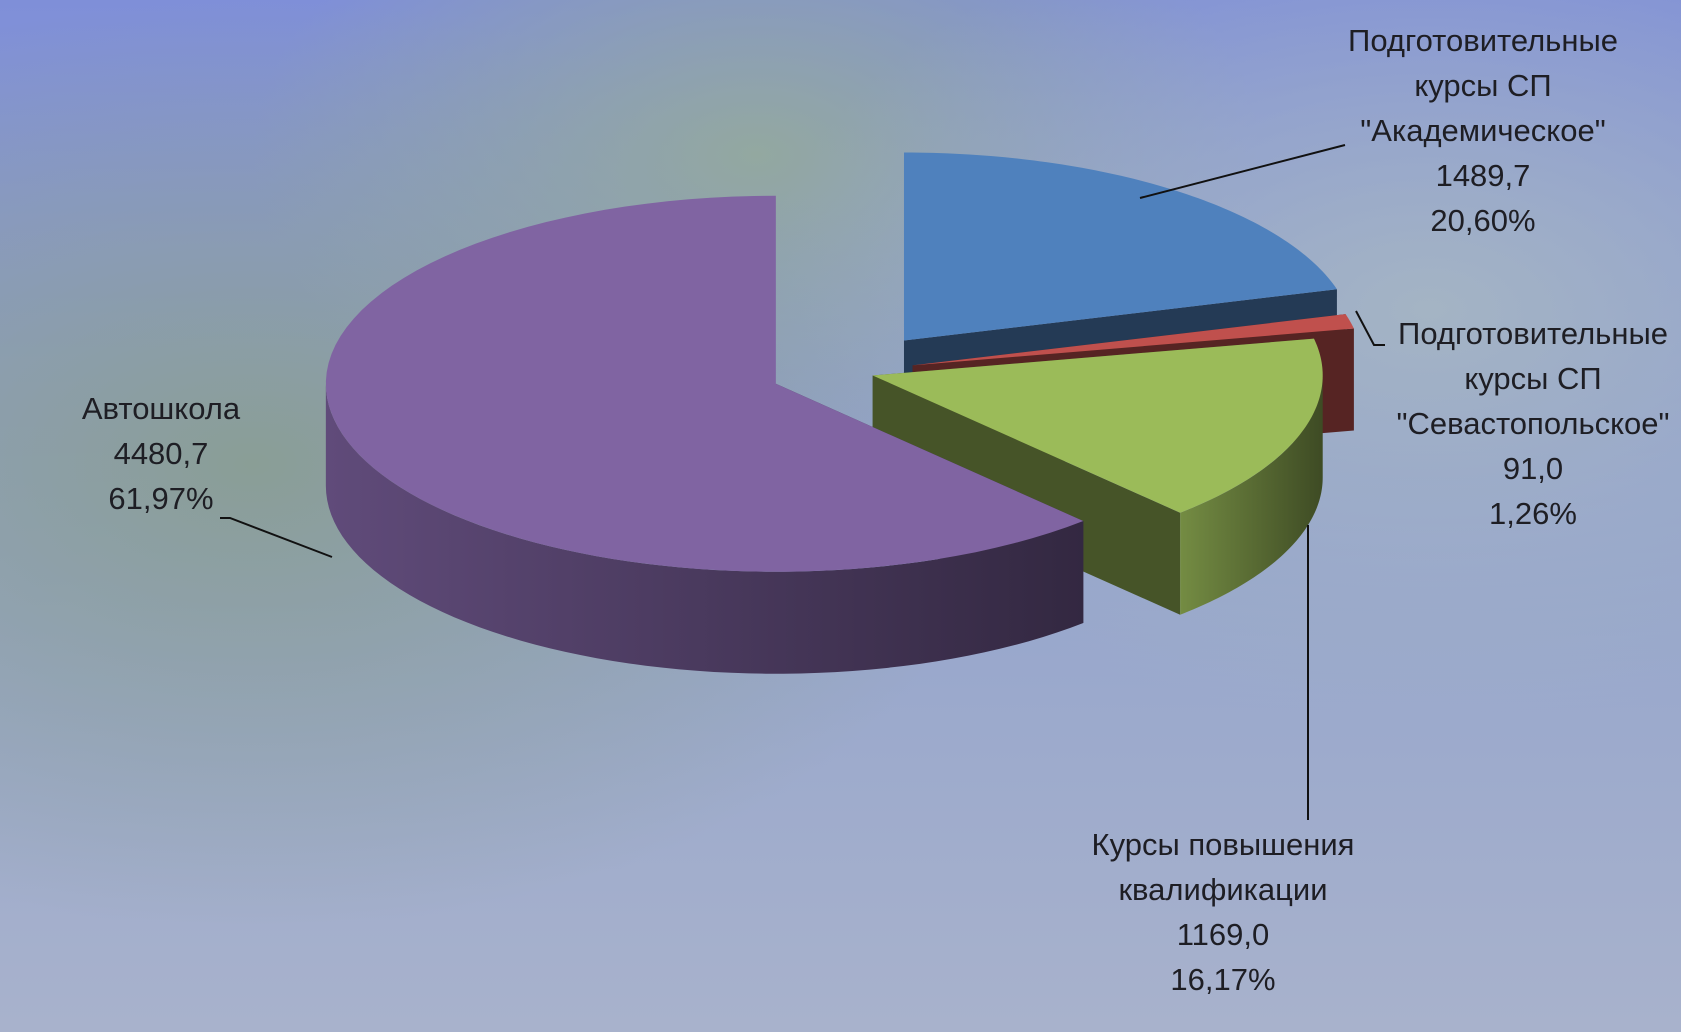 The height and width of the screenshot is (1032, 1681). What do you see at coordinates (161, 408) in the screenshot?
I see `slice-label: Автошкола` at bounding box center [161, 408].